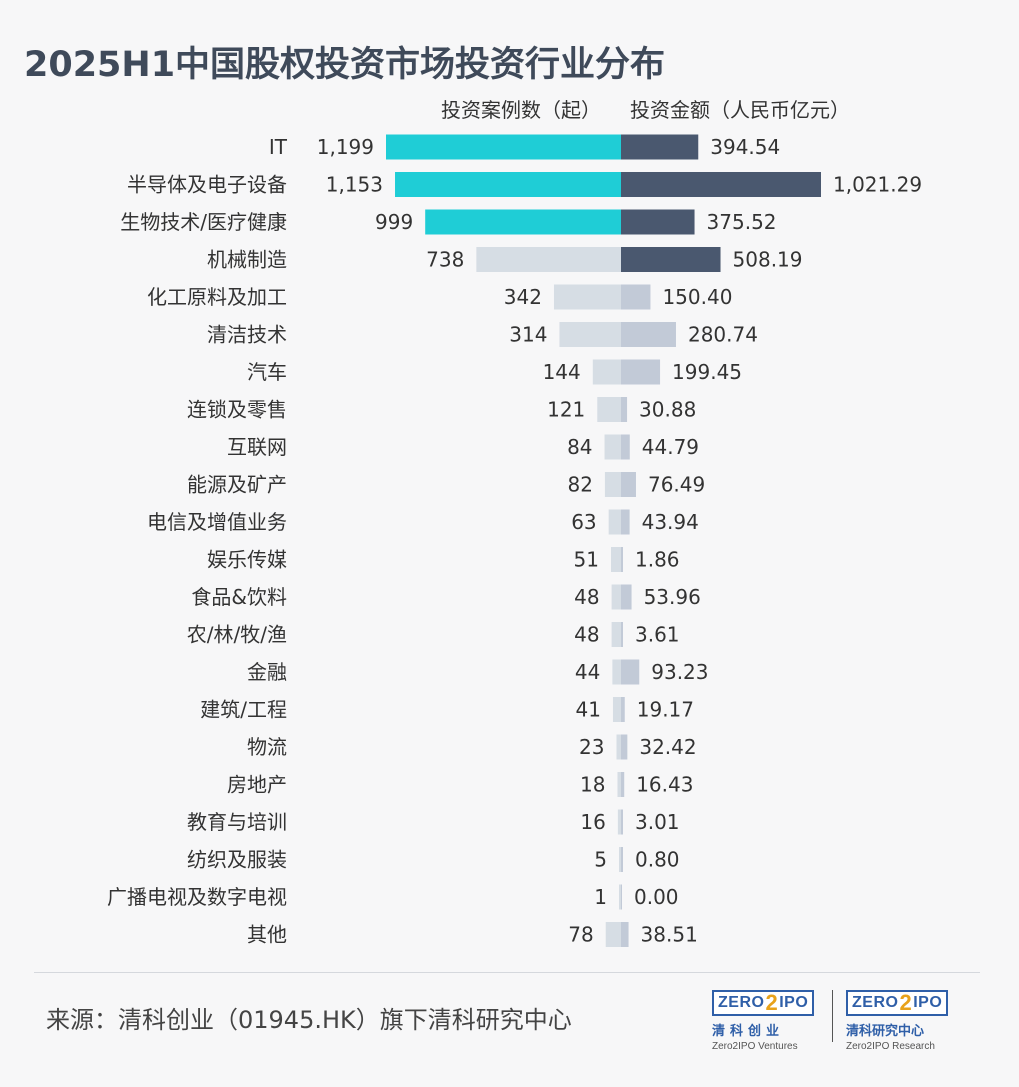  What do you see at coordinates (203, 222) in the screenshot?
I see `category-label: 生物技术/医疗健康` at bounding box center [203, 222].